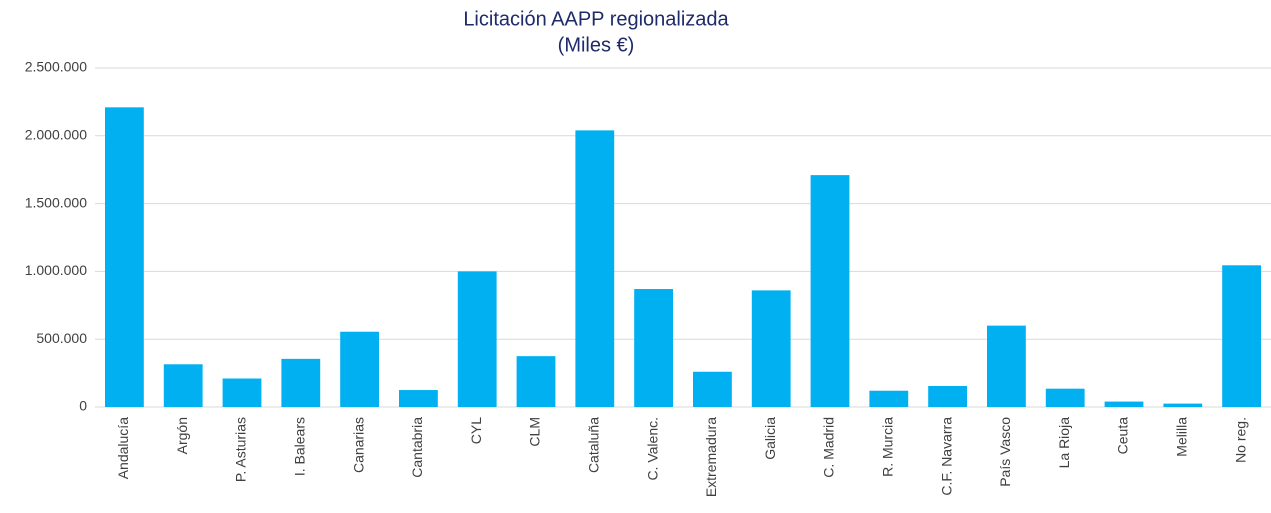  I want to click on x-tick-label: Melilla, so click(1182, 437).